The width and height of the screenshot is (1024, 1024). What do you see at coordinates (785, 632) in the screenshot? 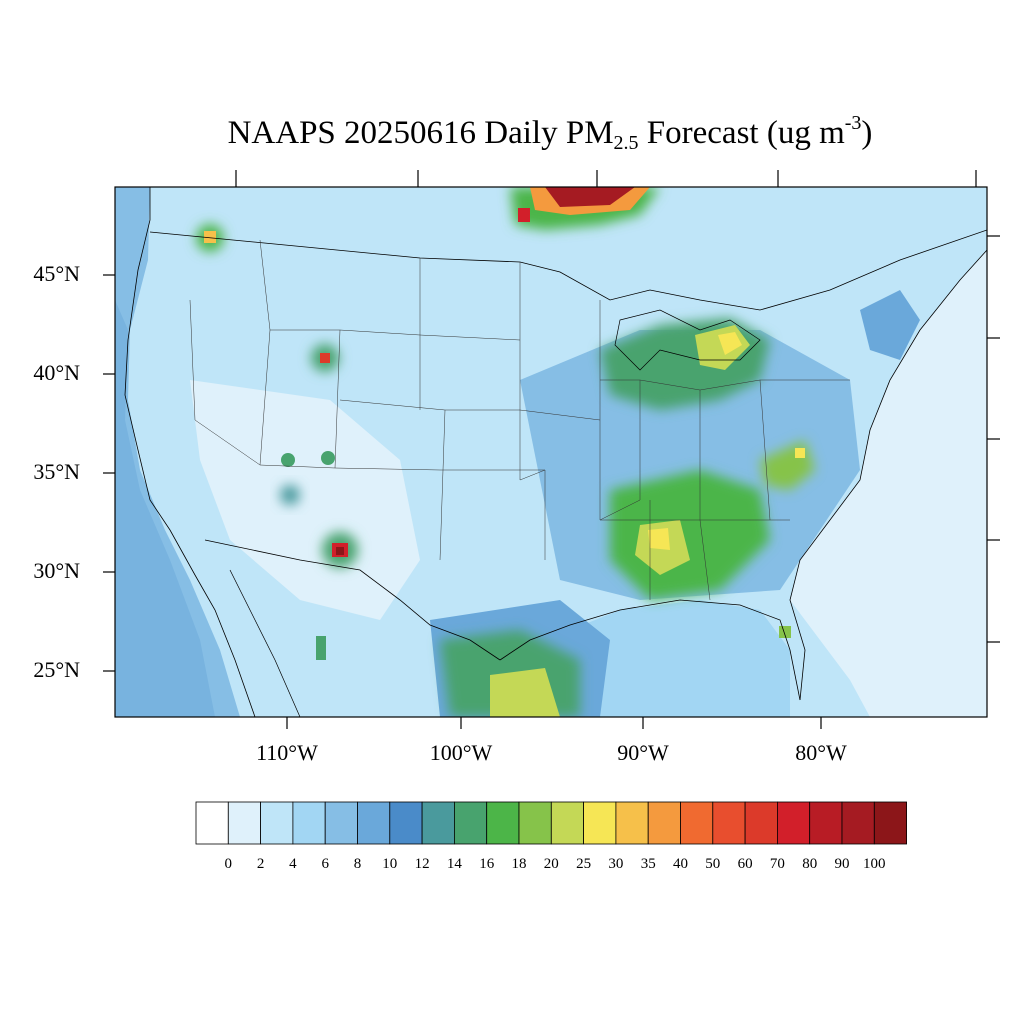
I see `fire-florida` at bounding box center [785, 632].